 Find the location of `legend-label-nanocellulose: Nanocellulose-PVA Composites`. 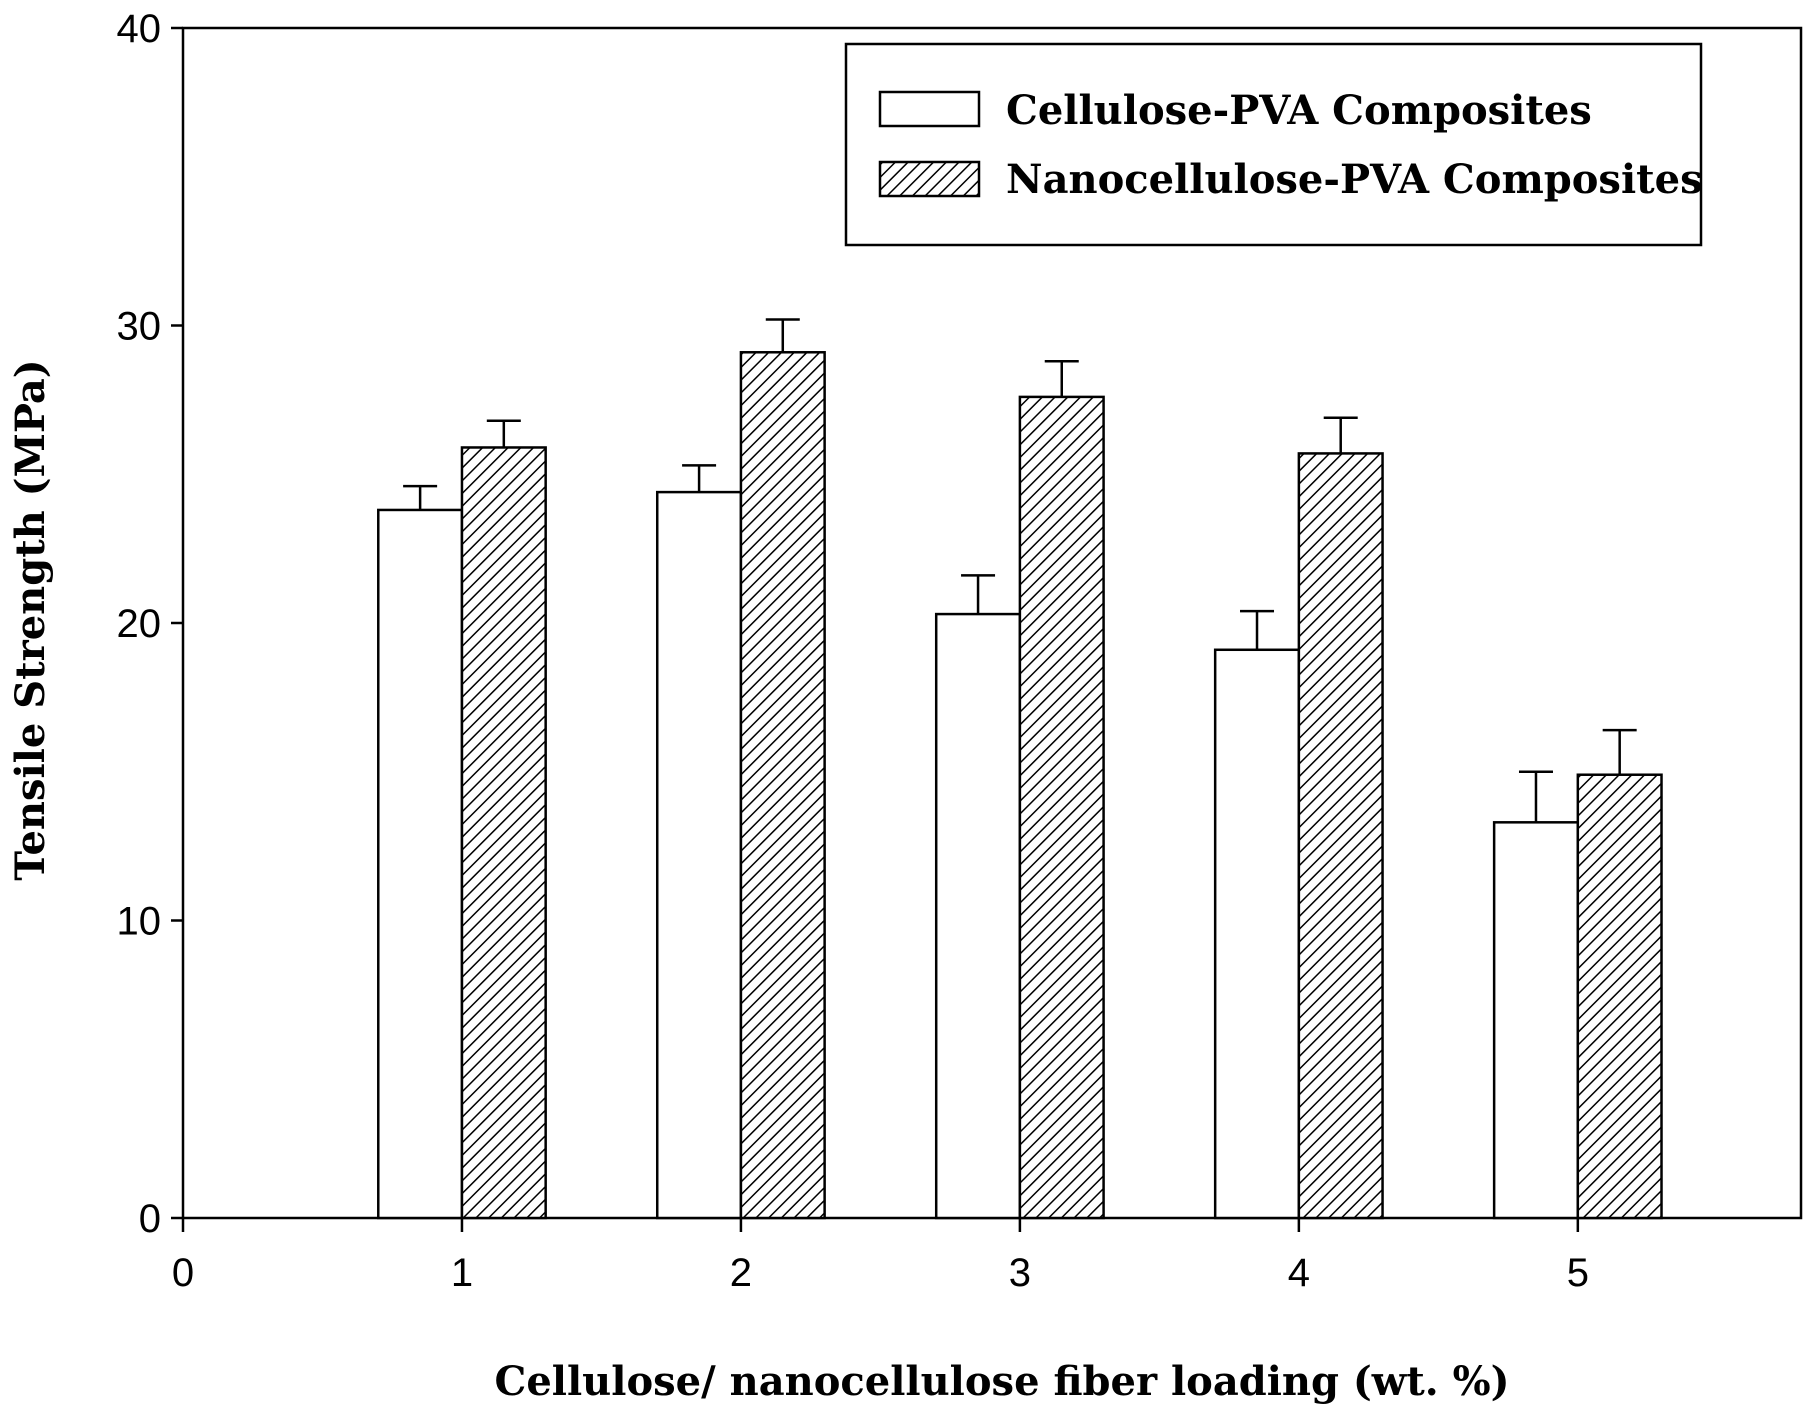

legend-label-nanocellulose: Nanocellulose-PVA Composites is located at coordinates (1354, 179).